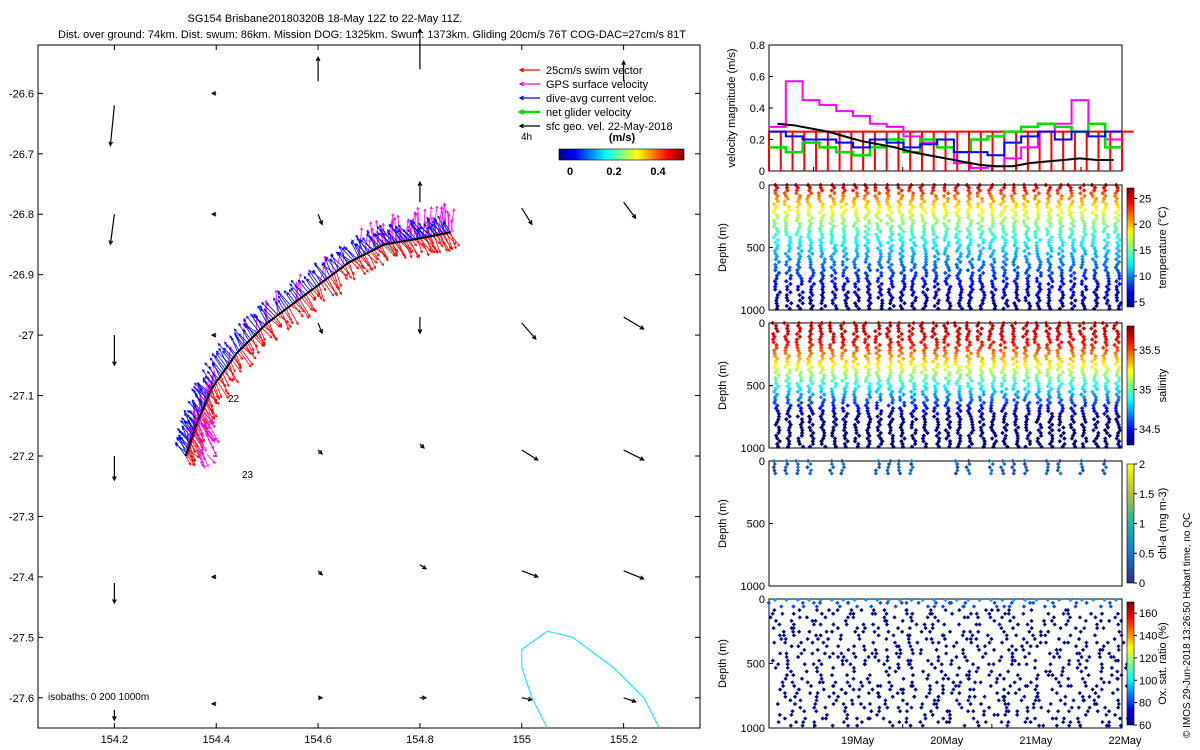 This screenshot has width=1200, height=750. Describe the element at coordinates (723, 247) in the screenshot. I see `depth-axis-label: Depth (m)` at that location.